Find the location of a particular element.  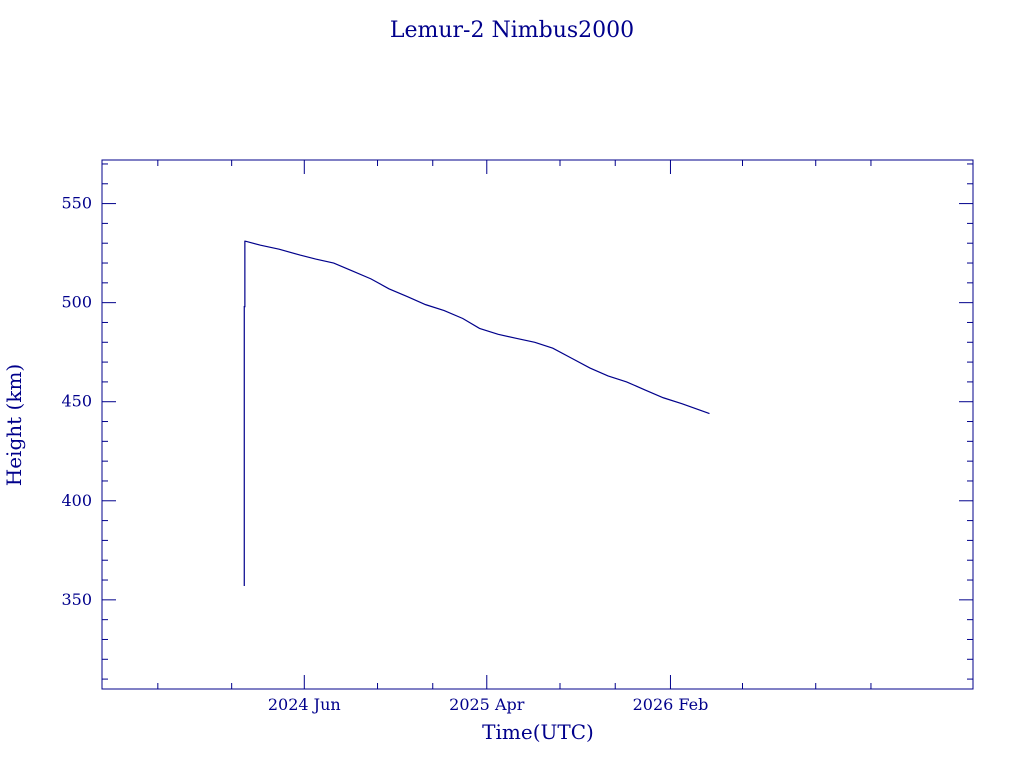

y-tick-label: 400 is located at coordinates (76, 500).